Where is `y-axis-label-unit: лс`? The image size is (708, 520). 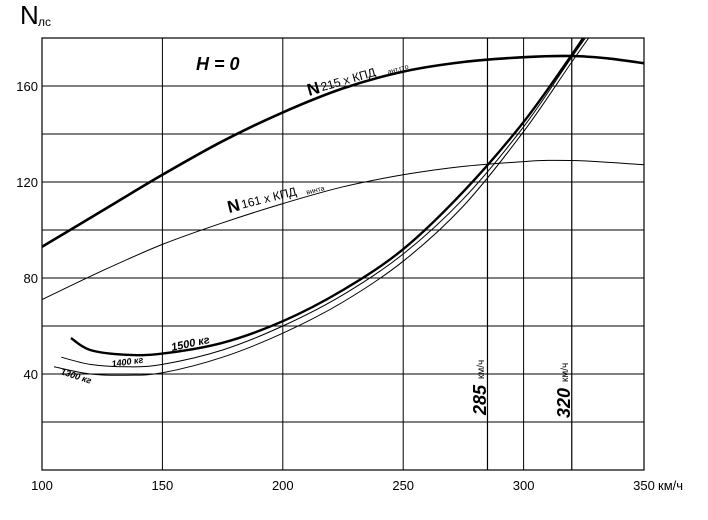
y-axis-label-unit: лс is located at coordinates (44, 22).